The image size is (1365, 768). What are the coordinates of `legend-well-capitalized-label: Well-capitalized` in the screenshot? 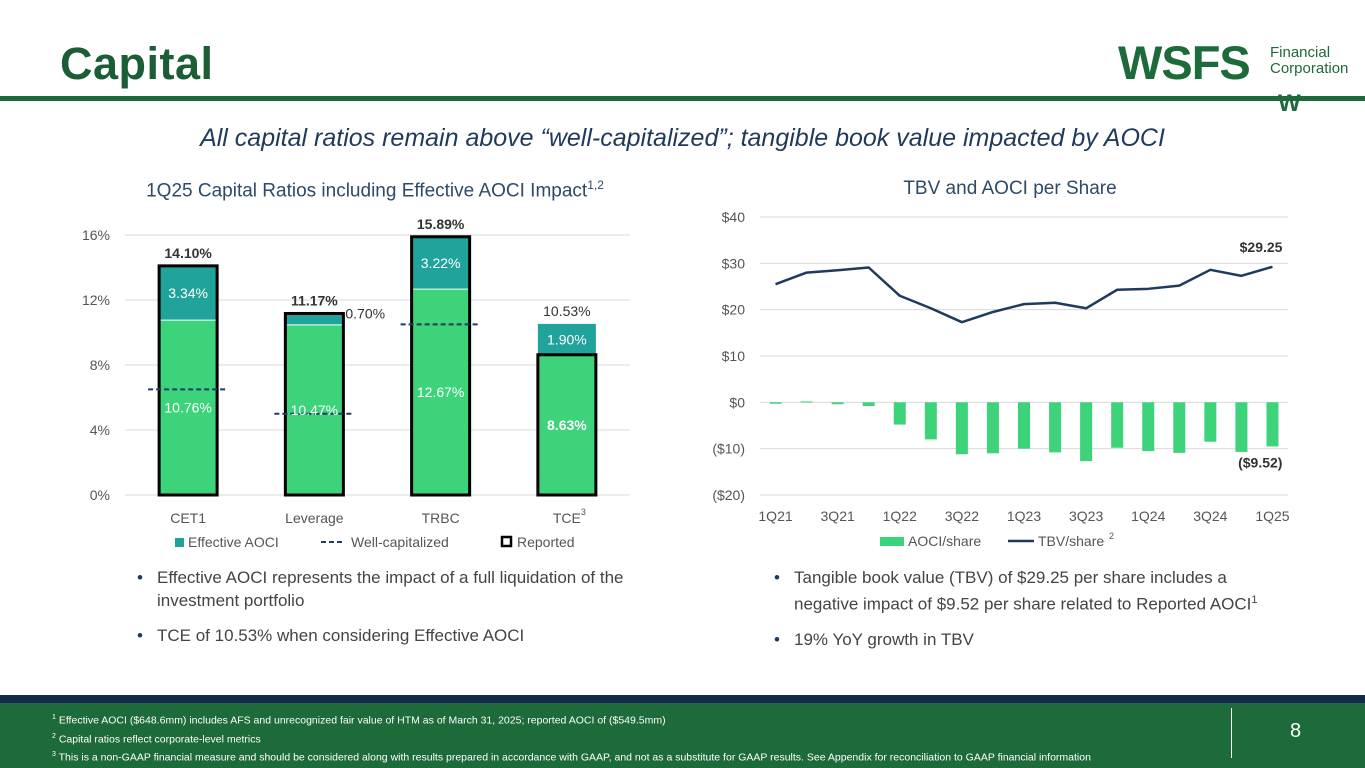 It's located at (400, 542).